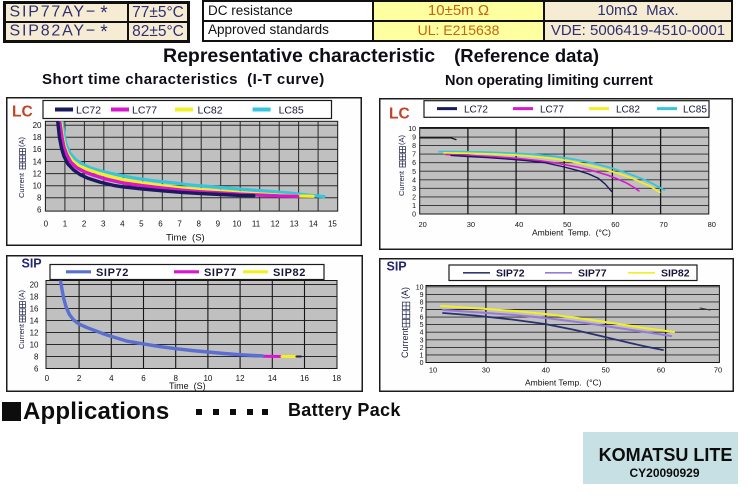 Image resolution: width=749 pixels, height=496 pixels. What do you see at coordinates (712, 224) in the screenshot?
I see `svg-text: 80` at bounding box center [712, 224].